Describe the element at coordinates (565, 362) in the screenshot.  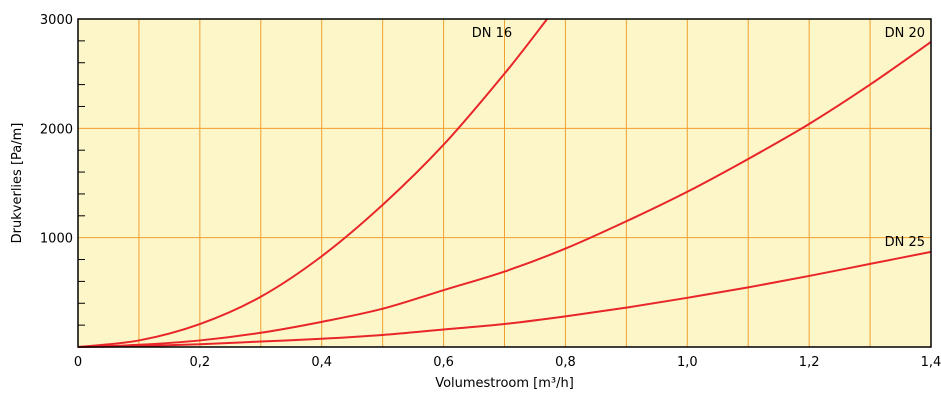
I see `x-tick-label: 0,8` at that location.